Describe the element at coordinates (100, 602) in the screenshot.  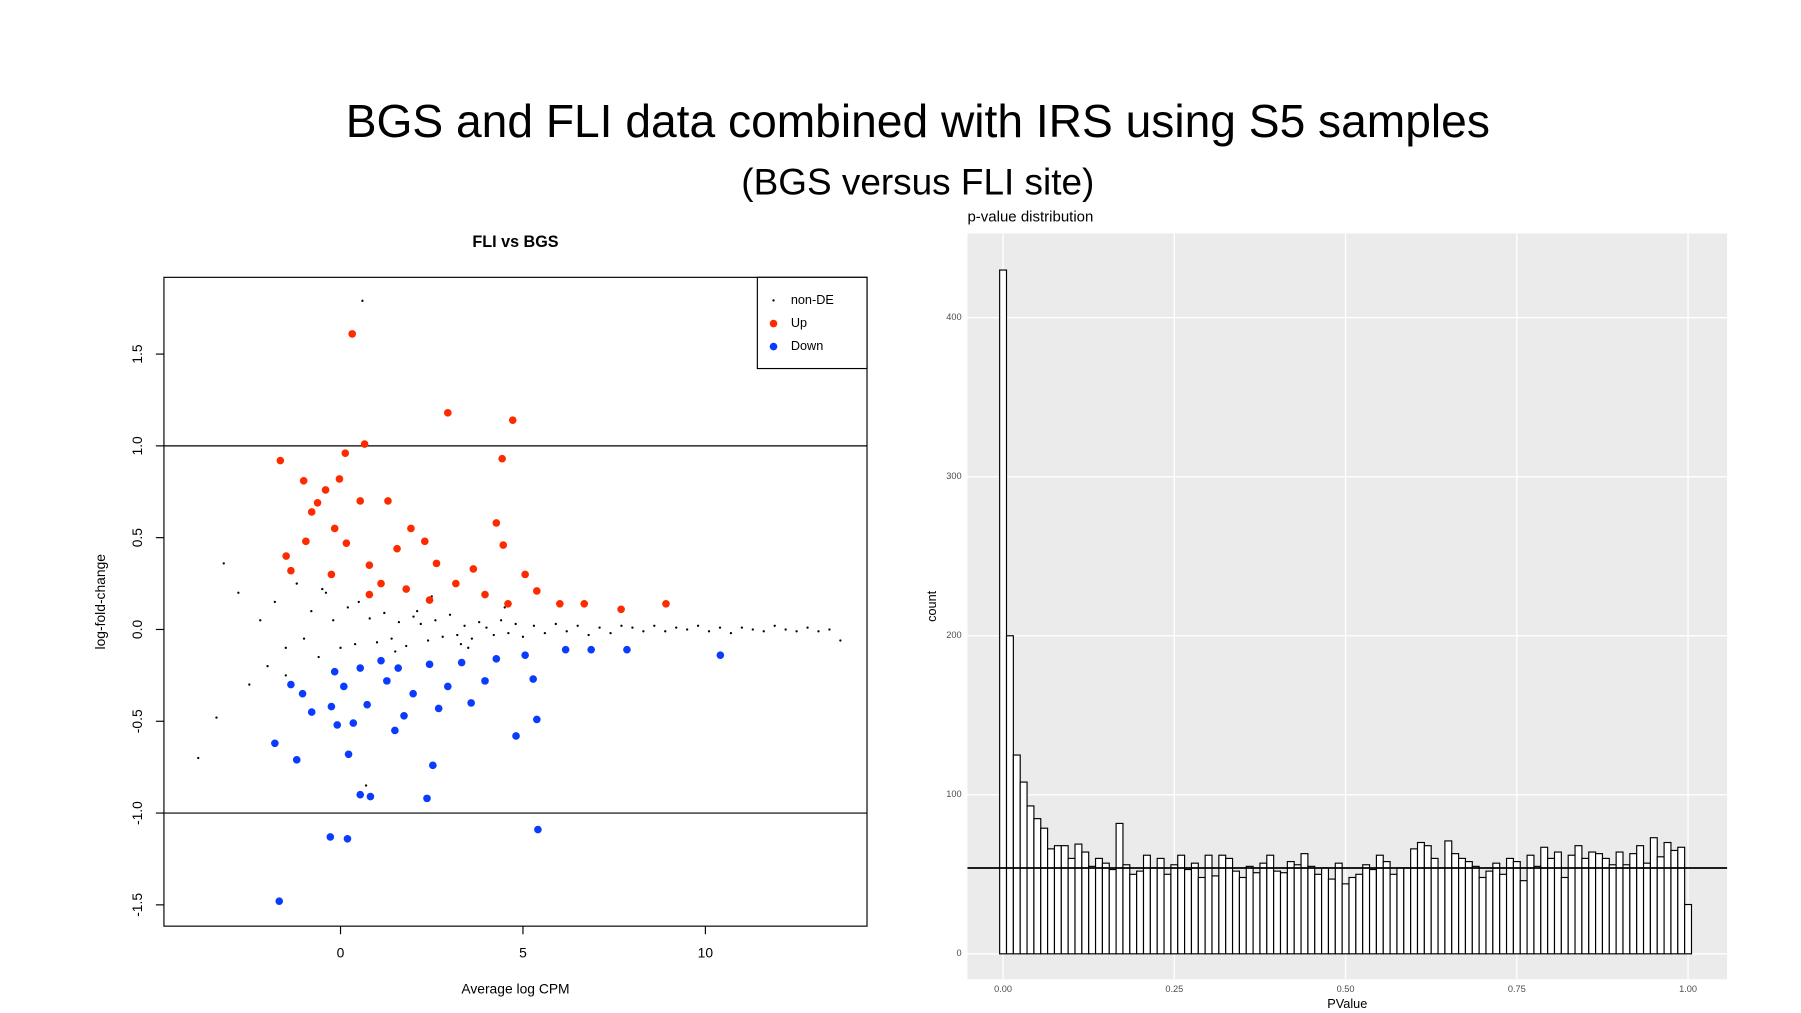
I see `y-axis-label: log-fold-change` at that location.